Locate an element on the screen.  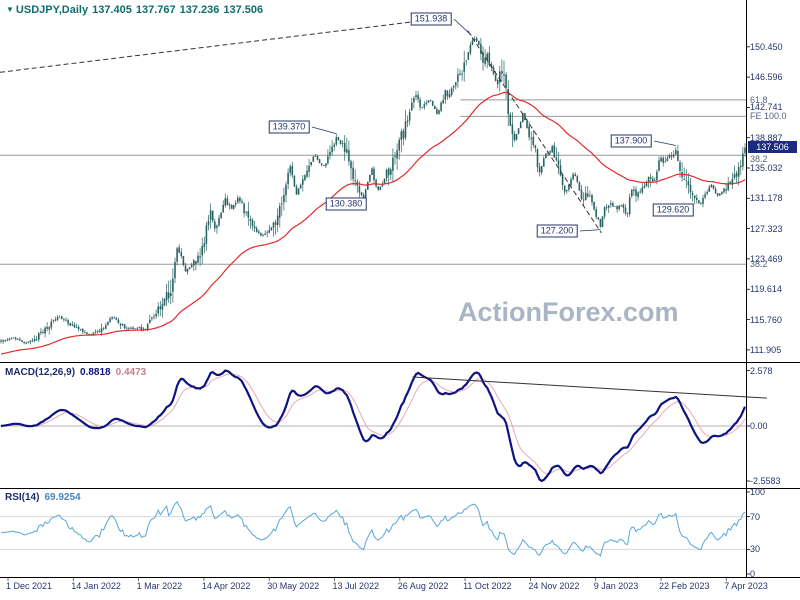
ohlc-close: 137.506 is located at coordinates (243, 10).